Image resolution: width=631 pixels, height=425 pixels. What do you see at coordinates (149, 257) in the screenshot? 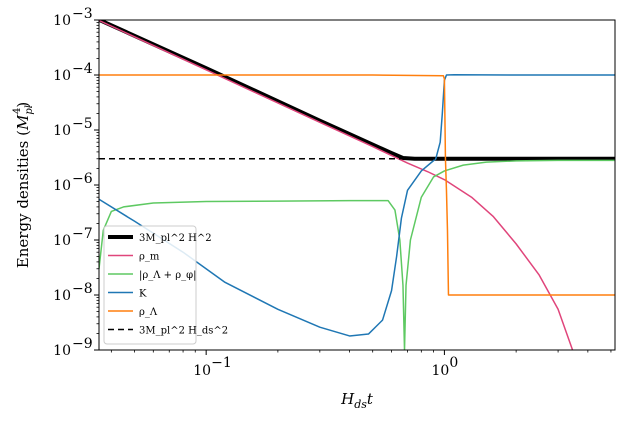
I see `legend-label-rho_m: ρ_m` at bounding box center [149, 257].